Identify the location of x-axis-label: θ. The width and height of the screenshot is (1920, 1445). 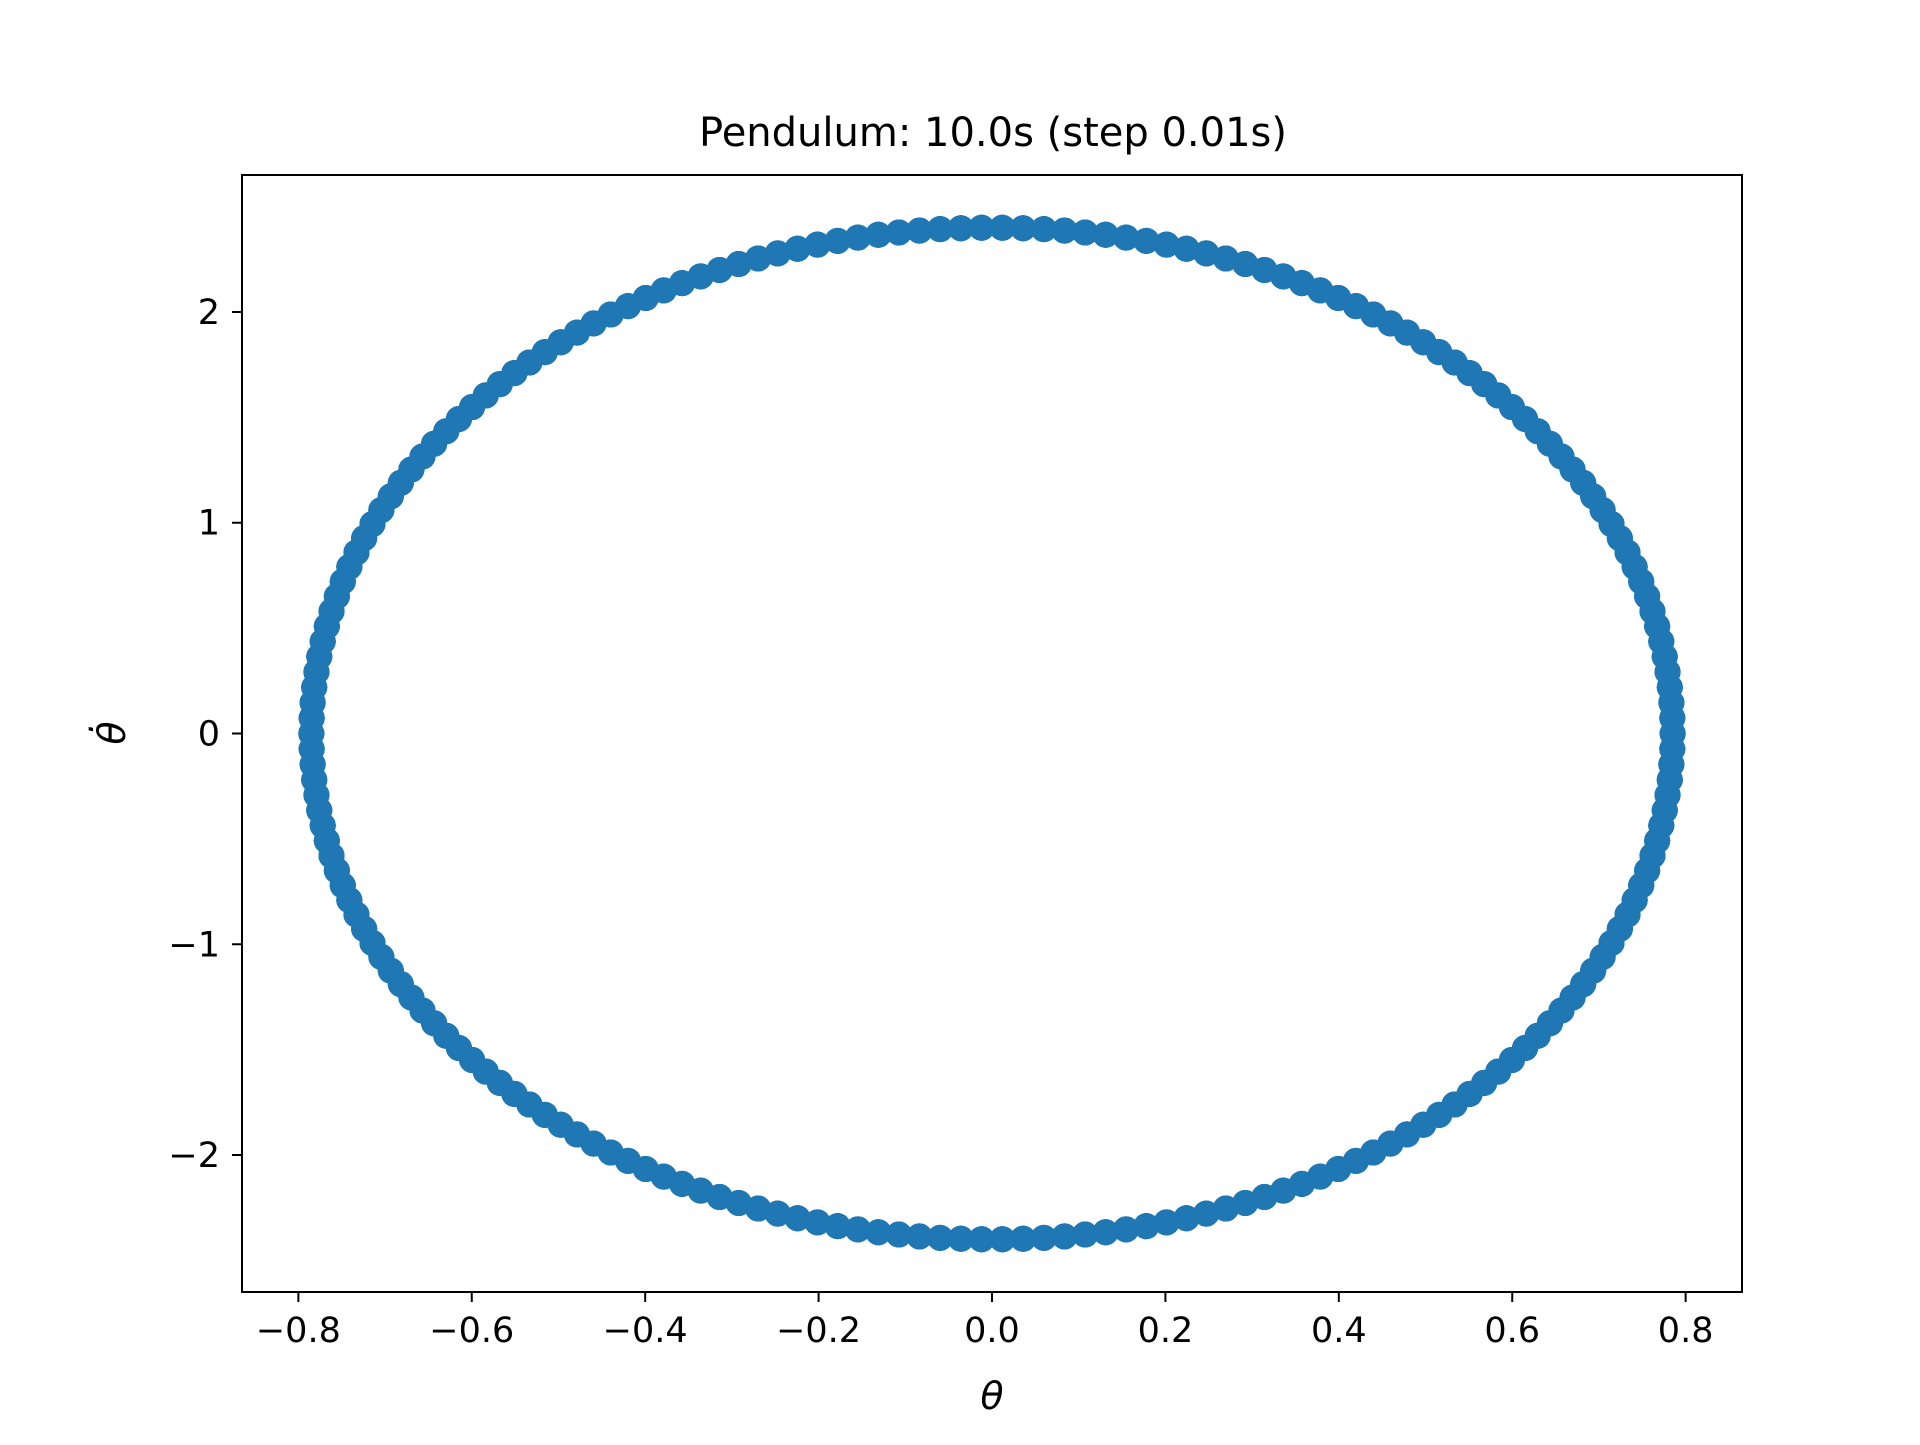
(991, 1396).